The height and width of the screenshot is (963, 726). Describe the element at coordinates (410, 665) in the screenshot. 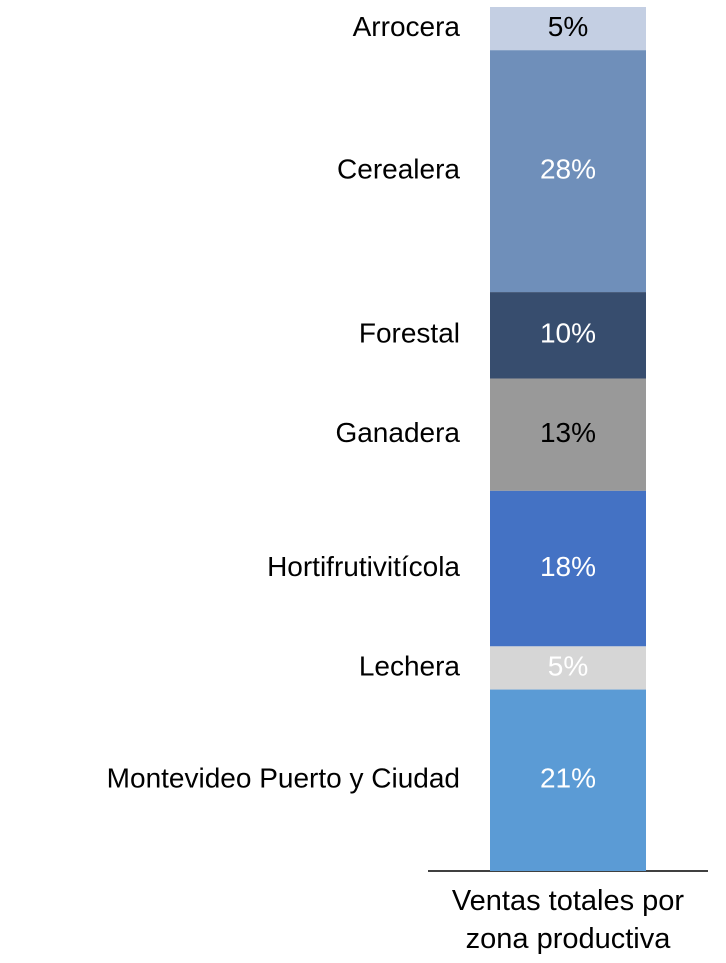

I see `segment-label: Lechera` at that location.